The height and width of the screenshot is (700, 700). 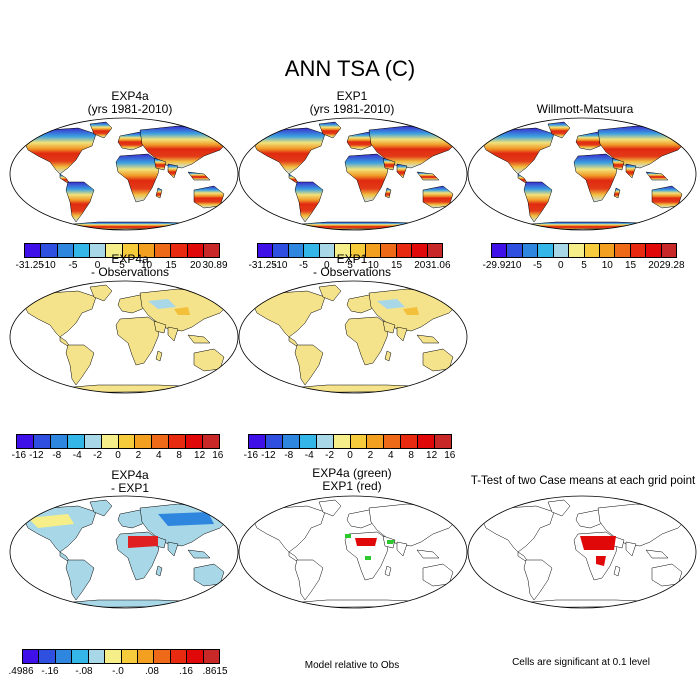 I want to click on colorbar-exp4a, so click(x=122, y=250).